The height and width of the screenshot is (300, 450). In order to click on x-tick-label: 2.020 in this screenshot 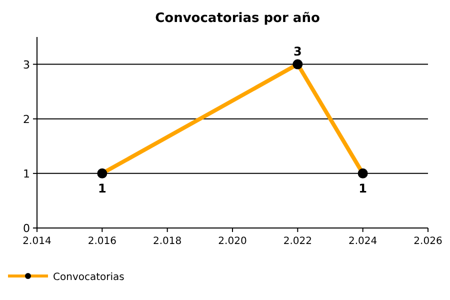, I will do `click(232, 241)`.